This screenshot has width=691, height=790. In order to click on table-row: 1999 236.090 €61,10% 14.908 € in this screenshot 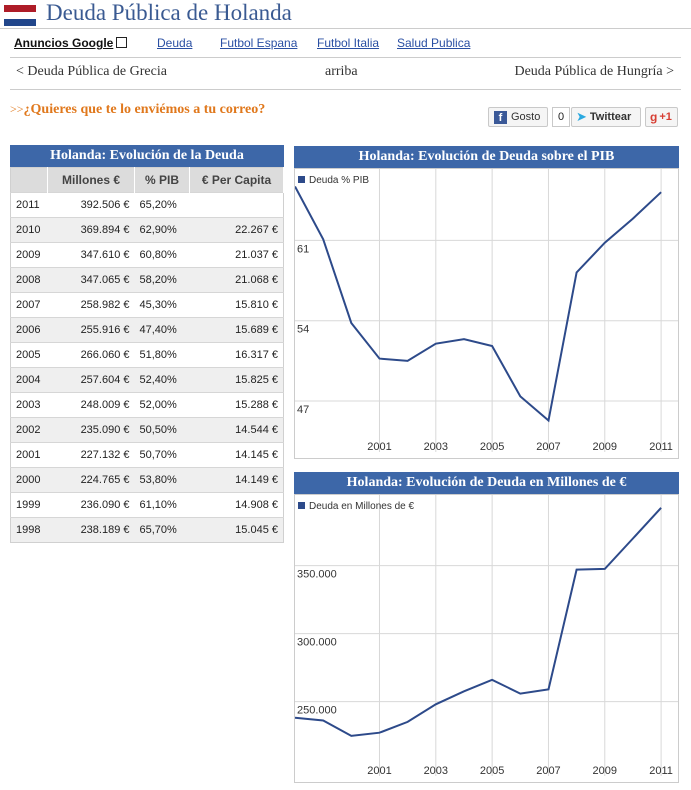, I will do `click(147, 505)`.